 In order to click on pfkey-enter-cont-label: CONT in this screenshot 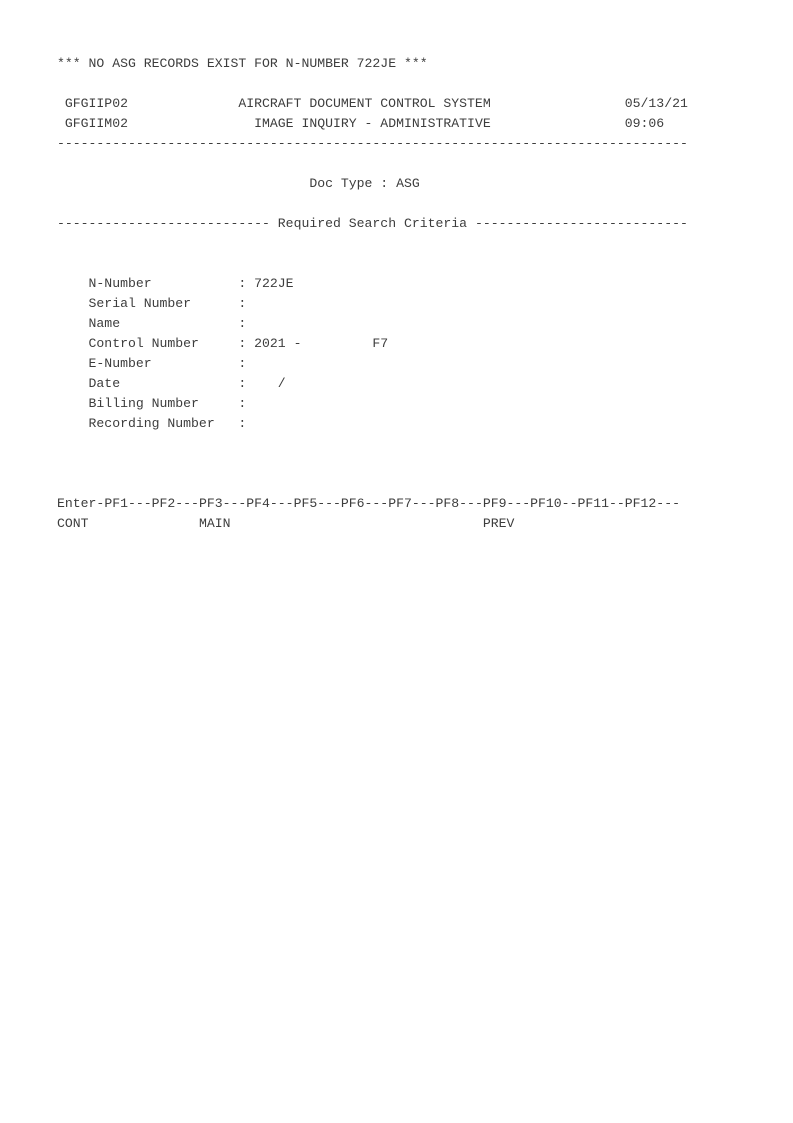, I will do `click(73, 523)`.